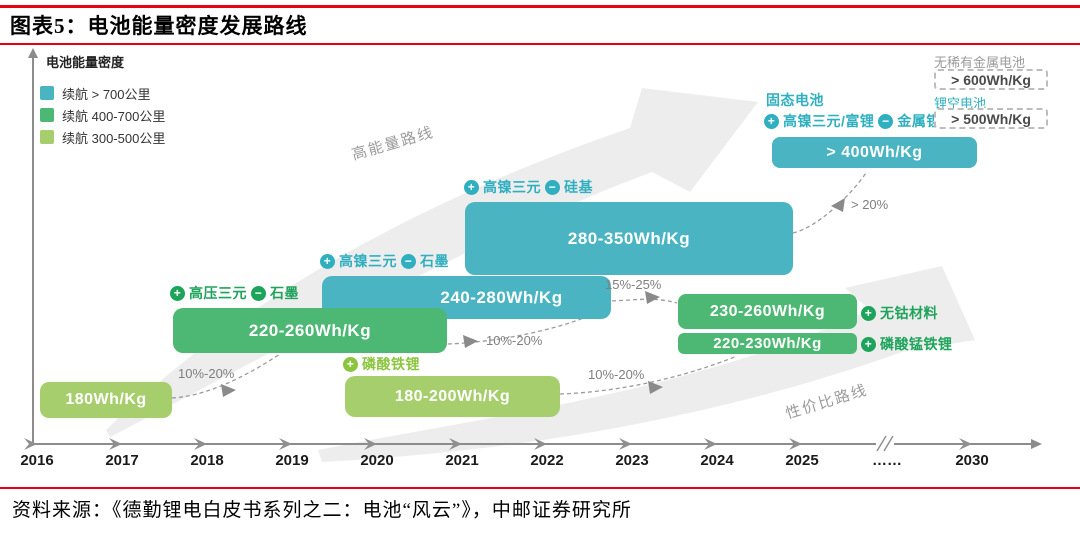 The width and height of the screenshot is (1080, 535). Describe the element at coordinates (47, 115) in the screenshot. I see `legend-swatch-green` at that location.